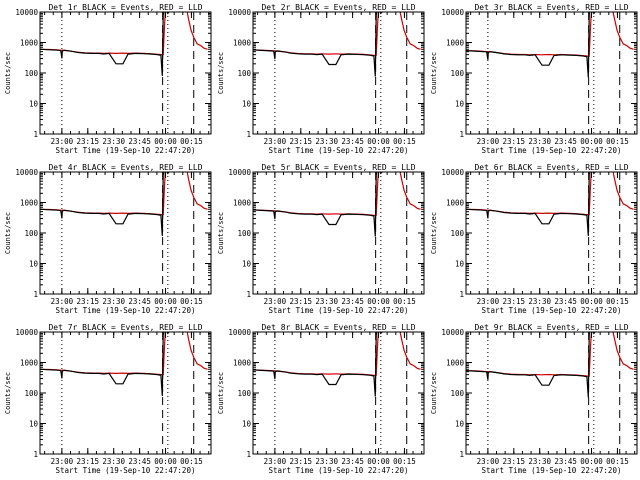 Image resolution: width=640 pixels, height=480 pixels. I want to click on panel-title: Det 9r BLACK = Events, RED = LLD, so click(551, 327).